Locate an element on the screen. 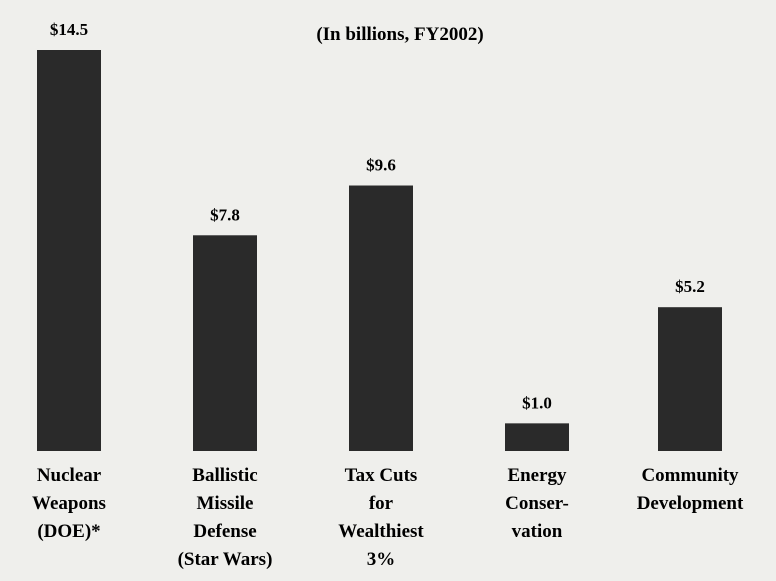 The width and height of the screenshot is (776, 581). category-label-0-line-0: Nuclear is located at coordinates (69, 475).